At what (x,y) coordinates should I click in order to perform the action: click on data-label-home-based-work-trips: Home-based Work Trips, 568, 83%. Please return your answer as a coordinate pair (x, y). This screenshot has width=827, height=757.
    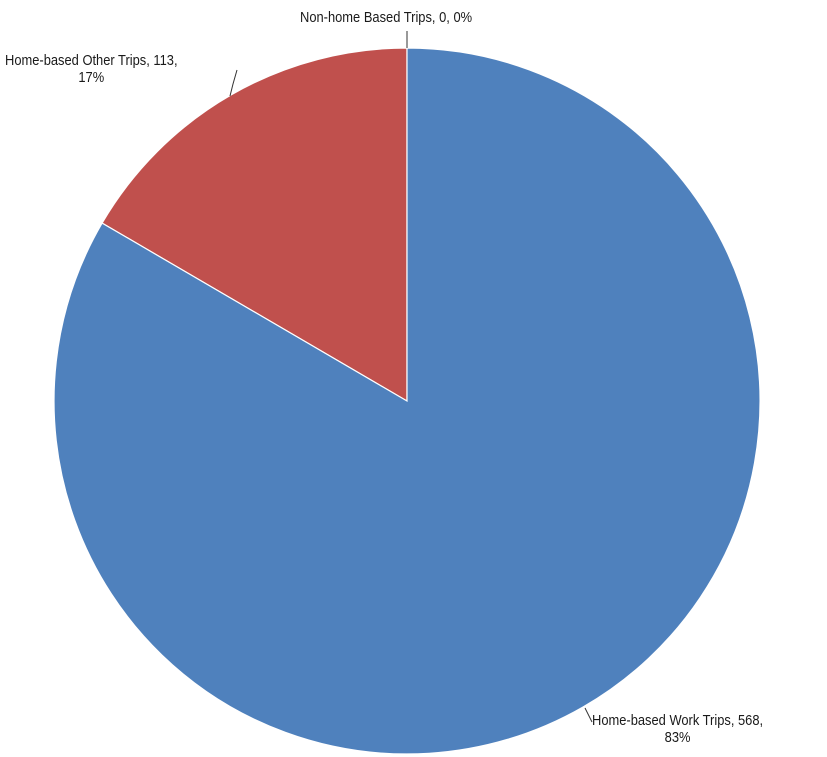
    Looking at the image, I should click on (677, 729).